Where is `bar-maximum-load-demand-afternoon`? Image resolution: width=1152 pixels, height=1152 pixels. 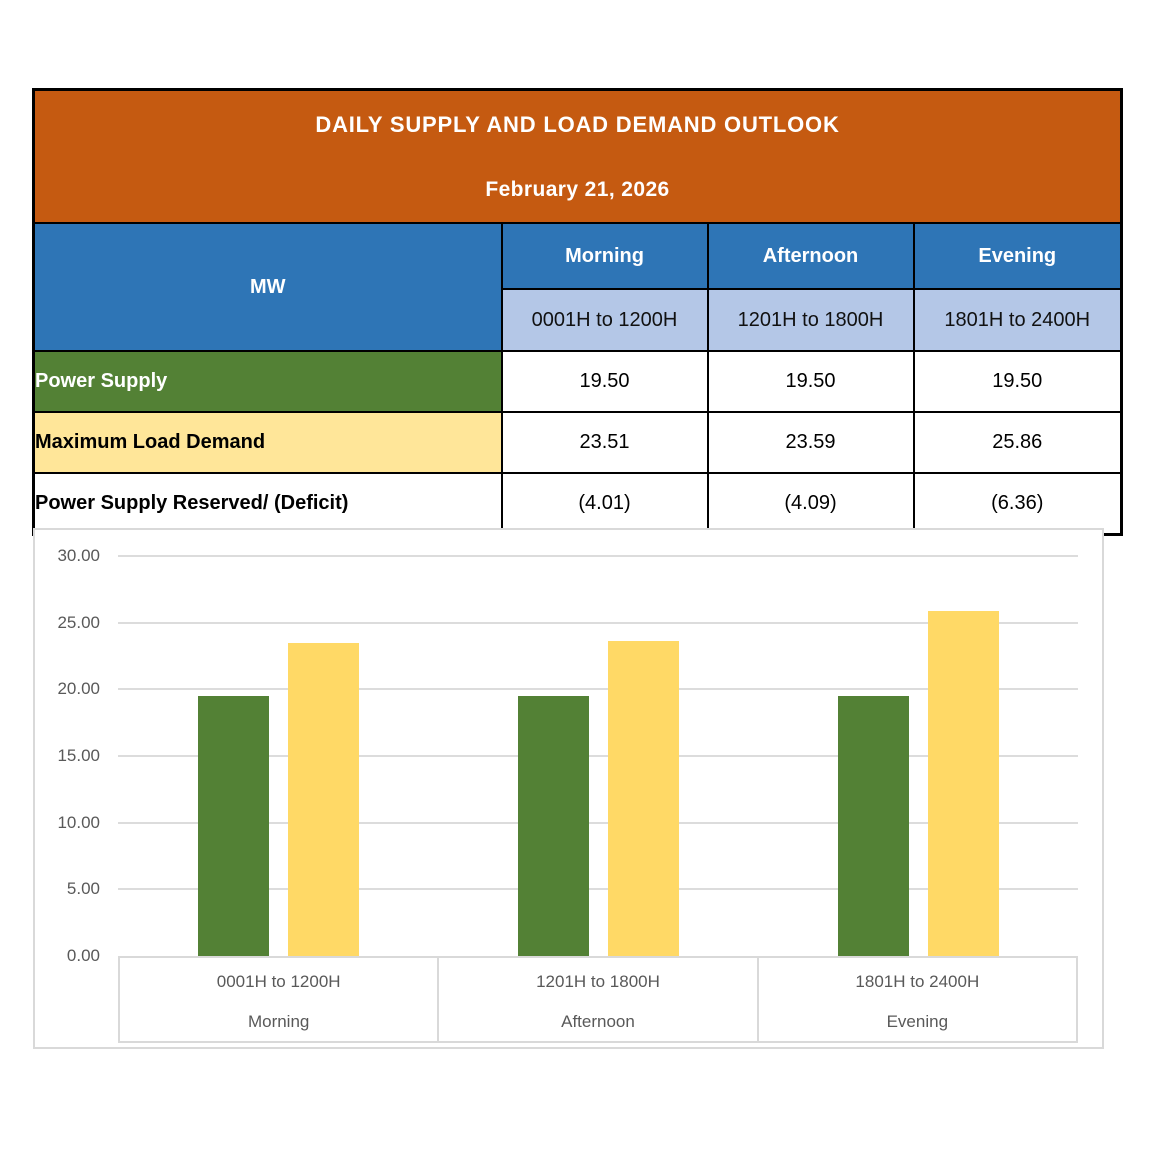
bar-maximum-load-demand-afternoon is located at coordinates (643, 798).